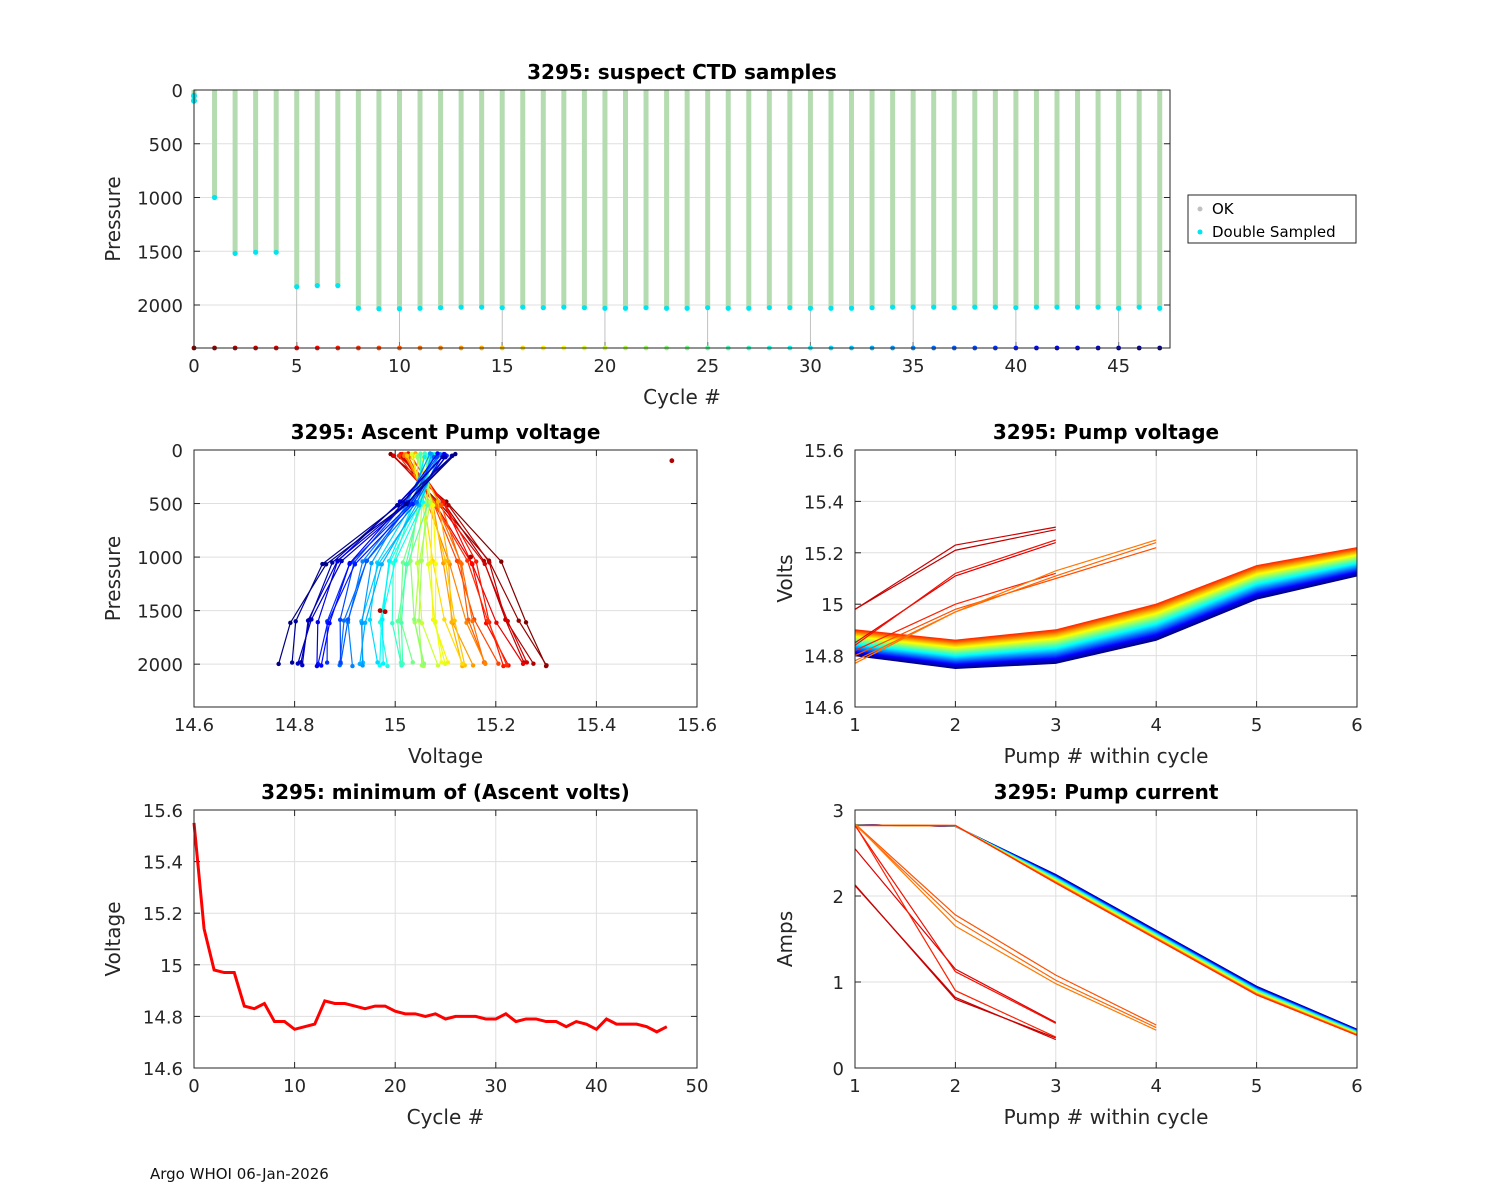 This screenshot has height=1200, width=1500. I want to click on legend-marker, so click(1200, 209).